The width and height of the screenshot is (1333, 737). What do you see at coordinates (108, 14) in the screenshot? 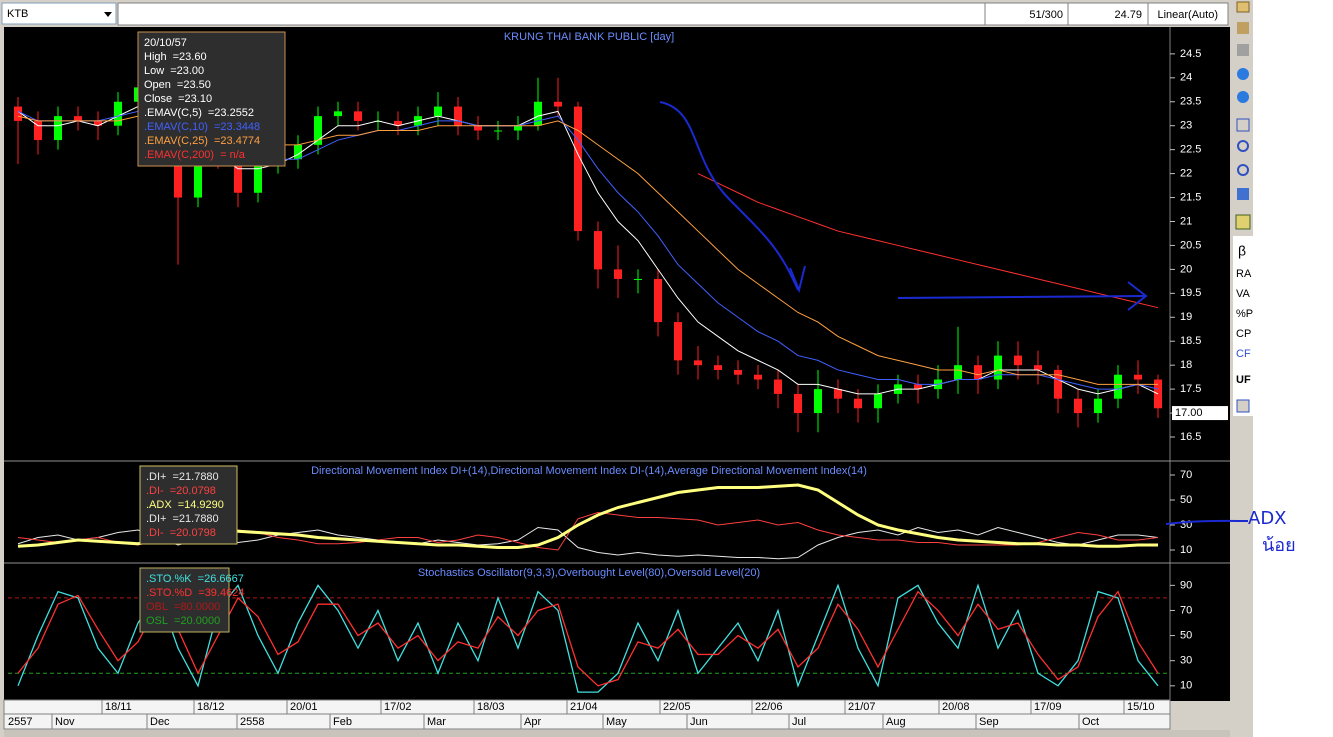
I see `dropdown-arrow` at bounding box center [108, 14].